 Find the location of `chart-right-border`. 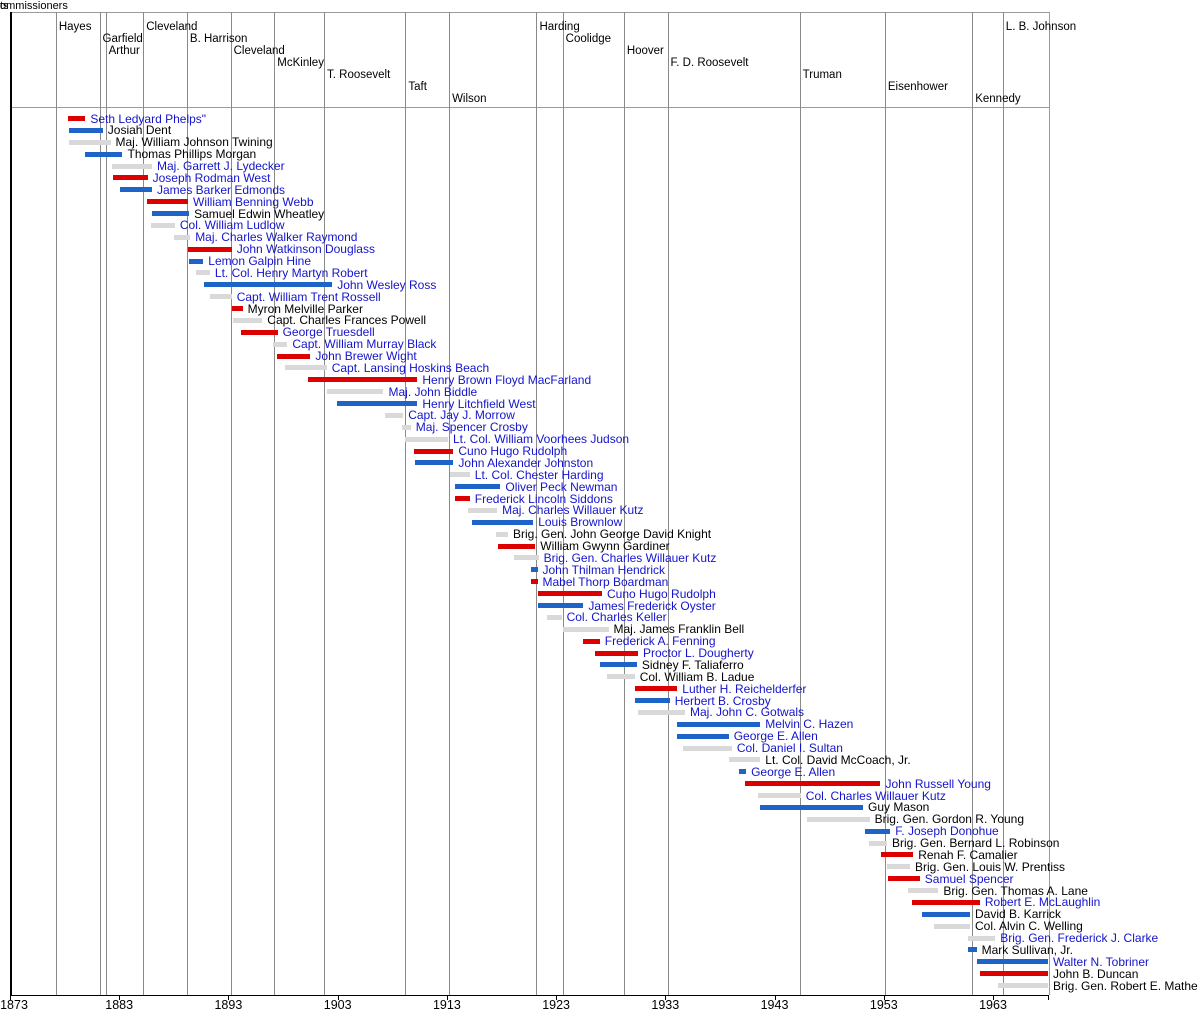

chart-right-border is located at coordinates (1049, 503).